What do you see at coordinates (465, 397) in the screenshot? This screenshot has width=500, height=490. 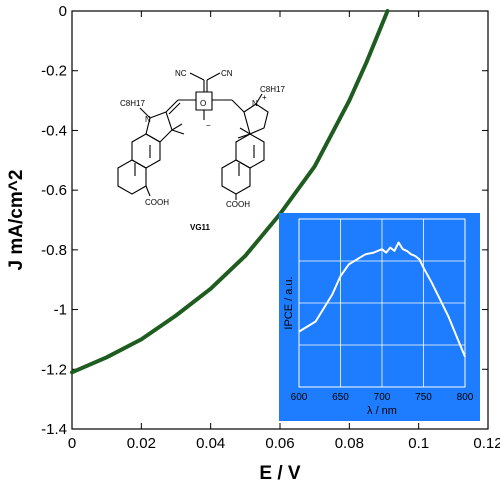 I see `inset-x-tick-label: 800` at bounding box center [465, 397].